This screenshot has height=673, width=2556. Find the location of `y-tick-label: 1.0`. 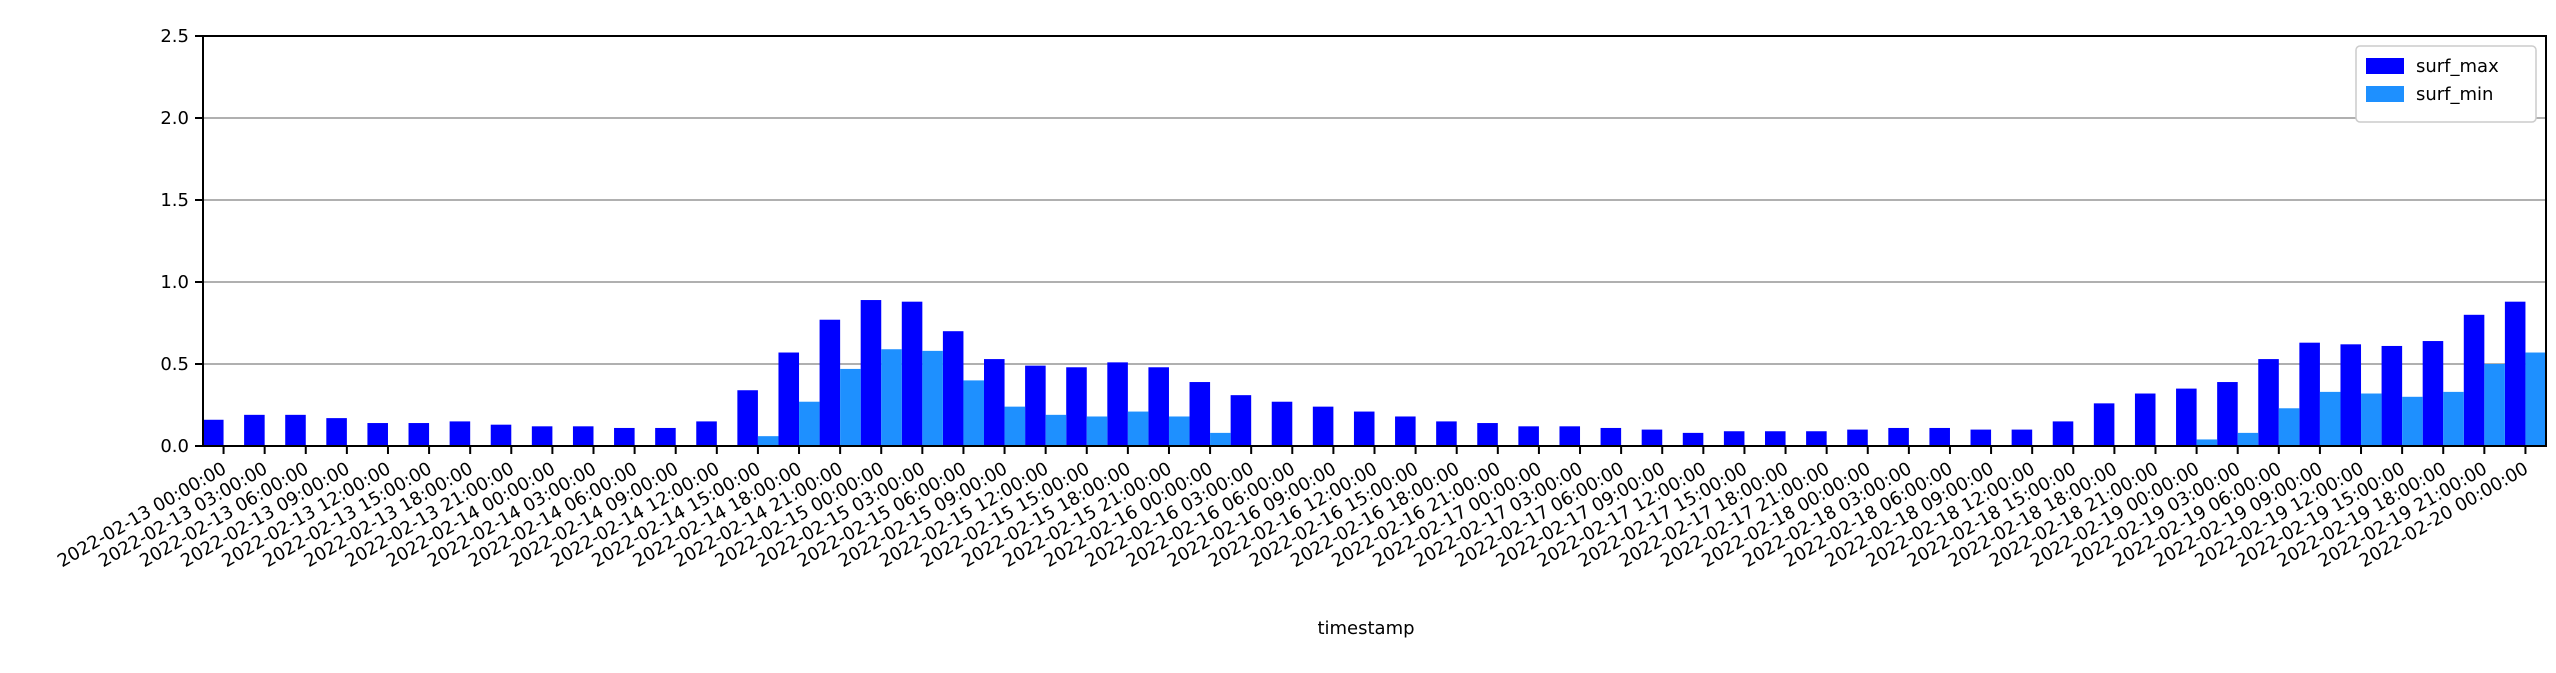

y-tick-label: 1.0 is located at coordinates (174, 282).